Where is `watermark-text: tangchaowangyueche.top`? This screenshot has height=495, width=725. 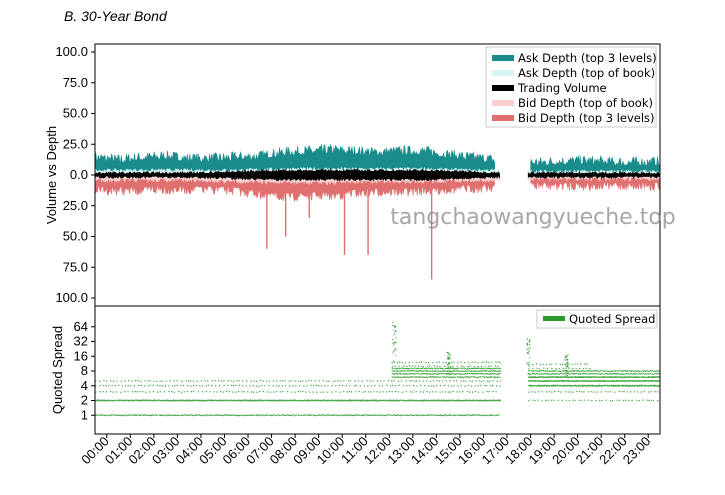 watermark-text: tangchaowangyueche.top is located at coordinates (533, 217).